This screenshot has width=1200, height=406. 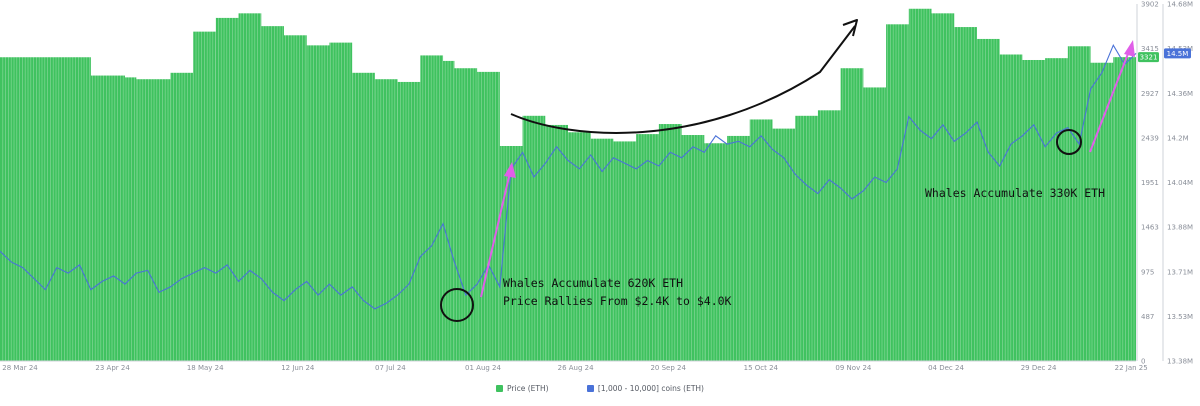 I want to click on x-tick-label-10: 04 Dec 24, so click(x=946, y=368).